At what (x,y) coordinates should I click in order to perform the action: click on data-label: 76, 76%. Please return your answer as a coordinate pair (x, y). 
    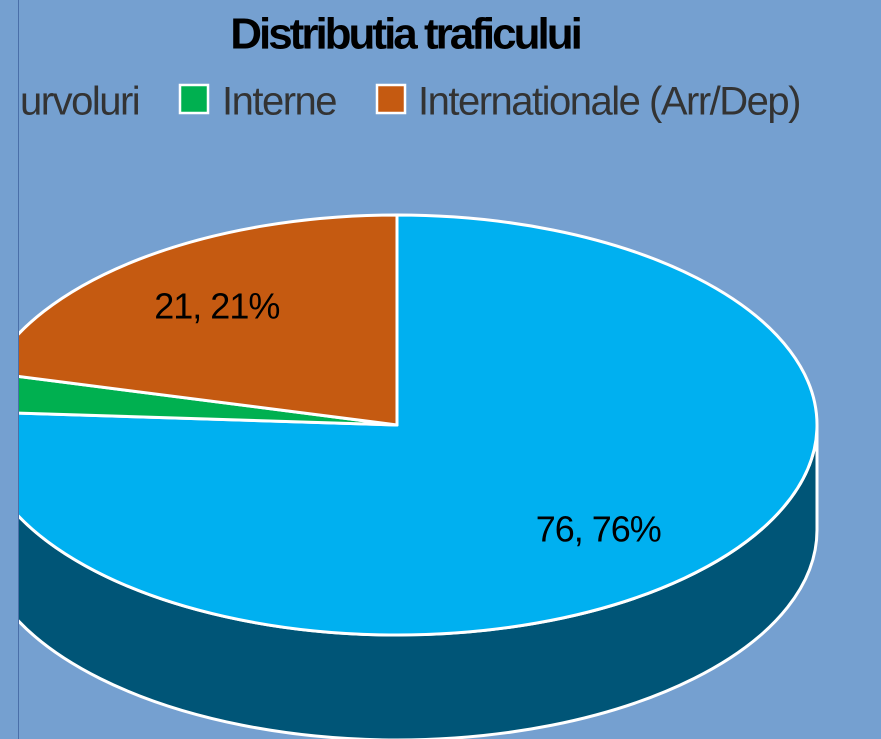
    Looking at the image, I should click on (598, 529).